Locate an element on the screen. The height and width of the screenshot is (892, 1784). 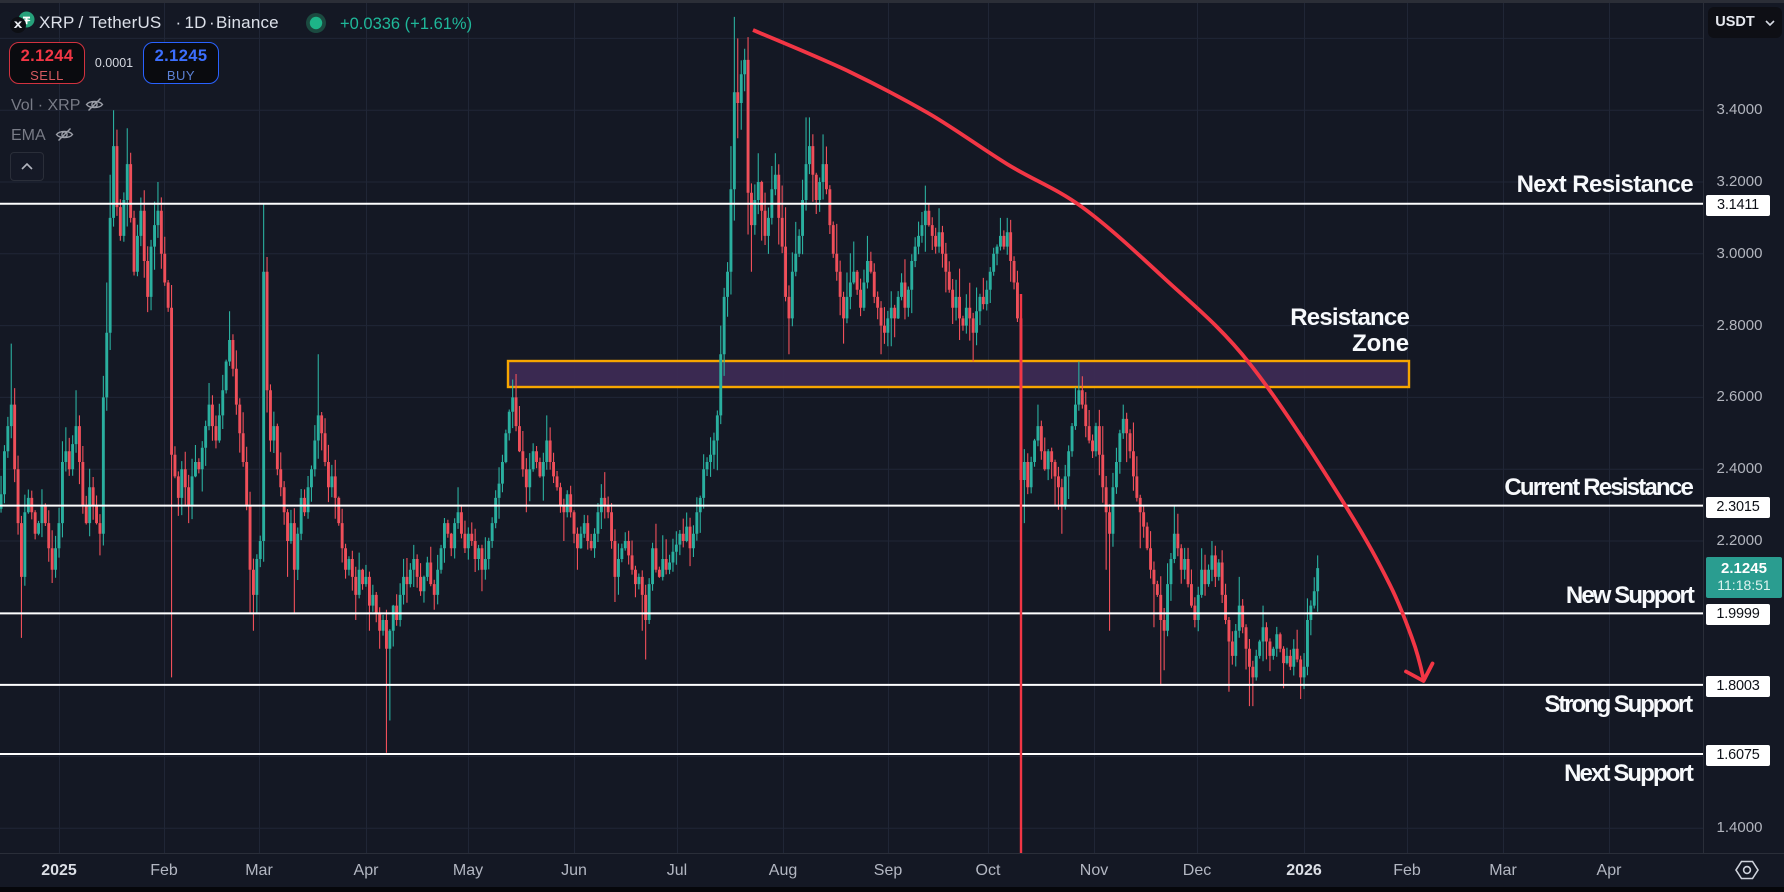
svg-text: Next Resistance is located at coordinates (1605, 184).